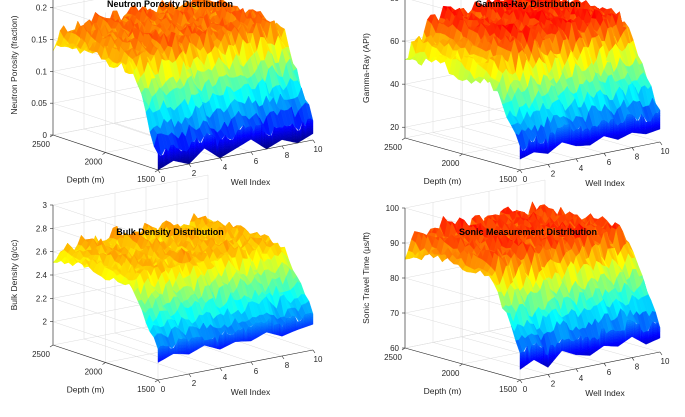  What do you see at coordinates (394, 127) in the screenshot?
I see `z-tick-label: 20` at bounding box center [394, 127].